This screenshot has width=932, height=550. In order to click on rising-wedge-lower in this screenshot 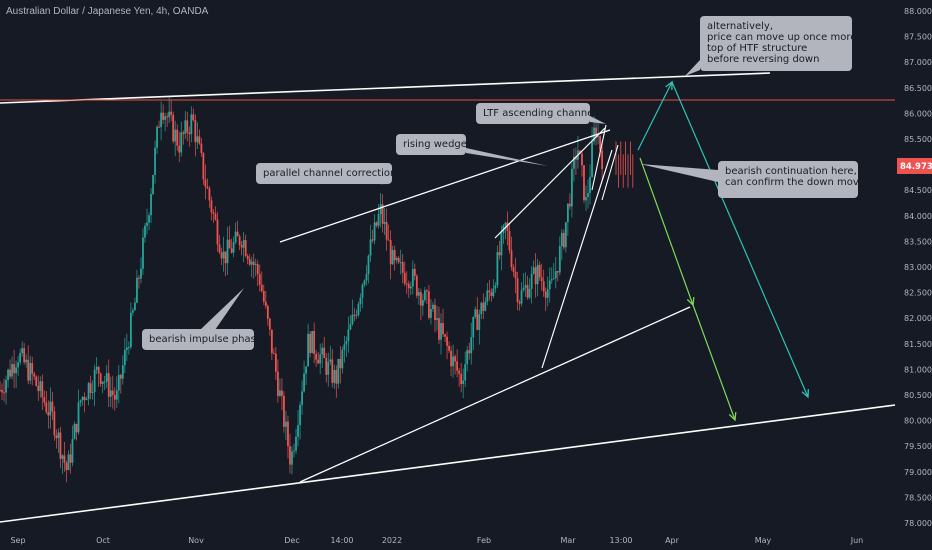, I will do `click(577, 259)`.